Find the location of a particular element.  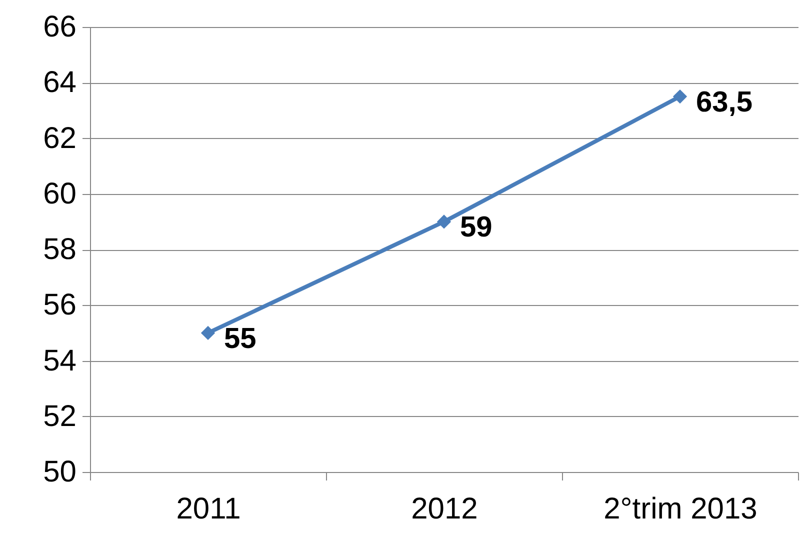

data-label: 63,5 is located at coordinates (724, 102).